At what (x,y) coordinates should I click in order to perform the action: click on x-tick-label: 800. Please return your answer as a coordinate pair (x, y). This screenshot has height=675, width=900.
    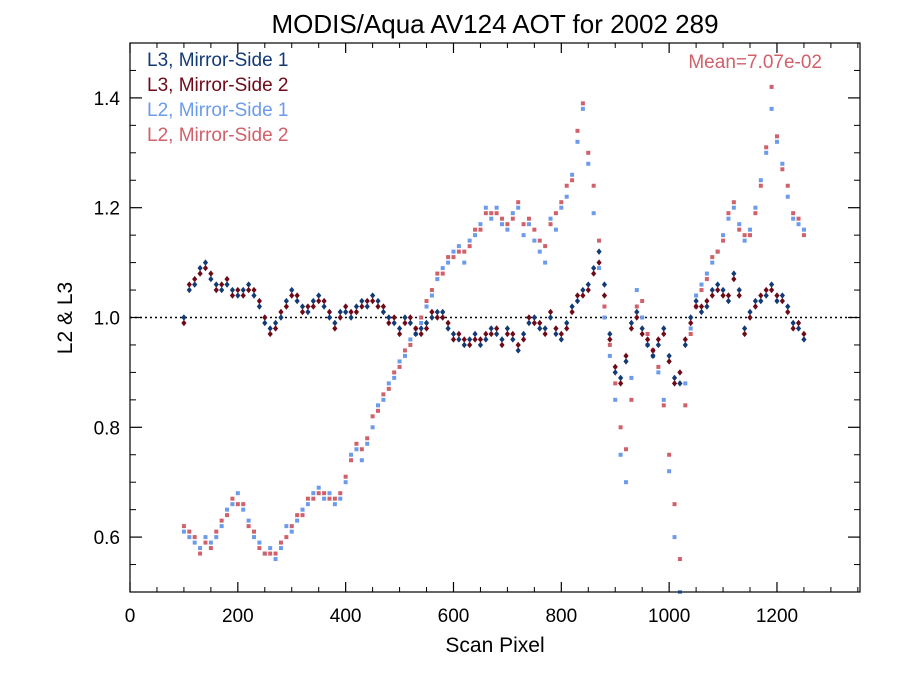
    Looking at the image, I should click on (561, 616).